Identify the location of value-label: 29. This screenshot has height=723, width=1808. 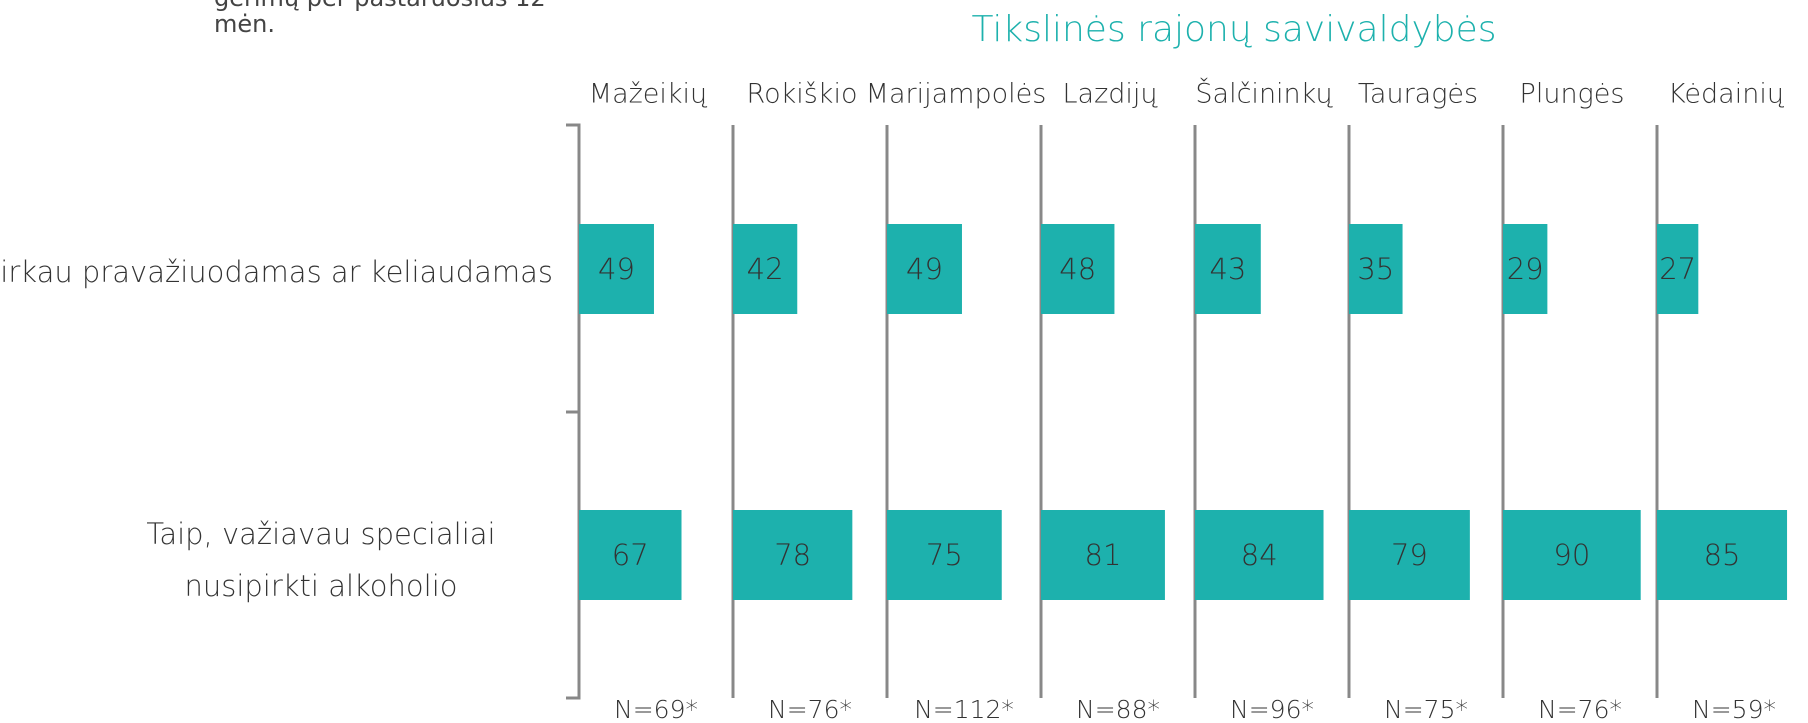
(1525, 269).